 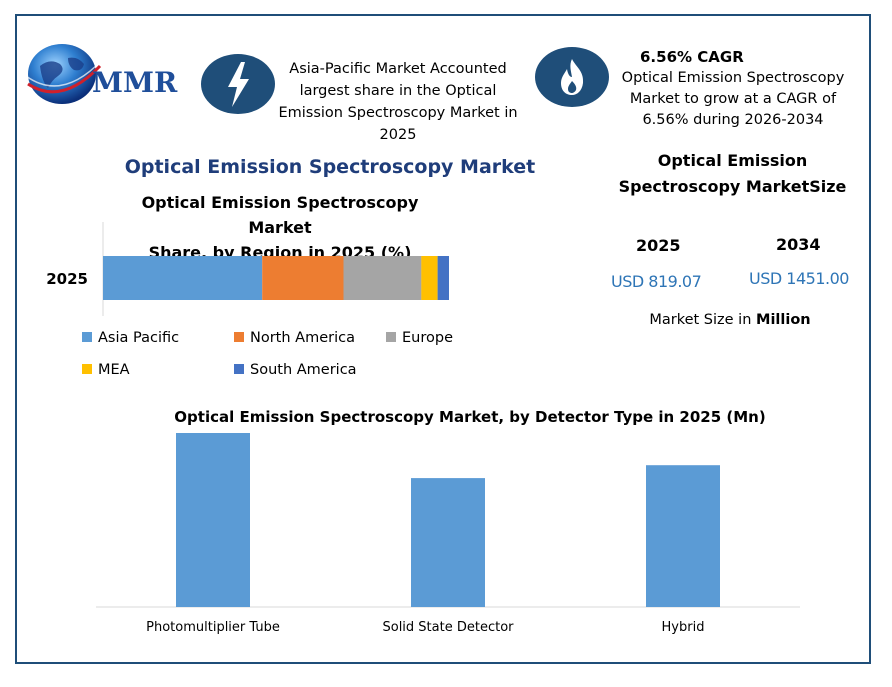 What do you see at coordinates (656, 281) in the screenshot?
I see `size-value-2025: USD 819.07` at bounding box center [656, 281].